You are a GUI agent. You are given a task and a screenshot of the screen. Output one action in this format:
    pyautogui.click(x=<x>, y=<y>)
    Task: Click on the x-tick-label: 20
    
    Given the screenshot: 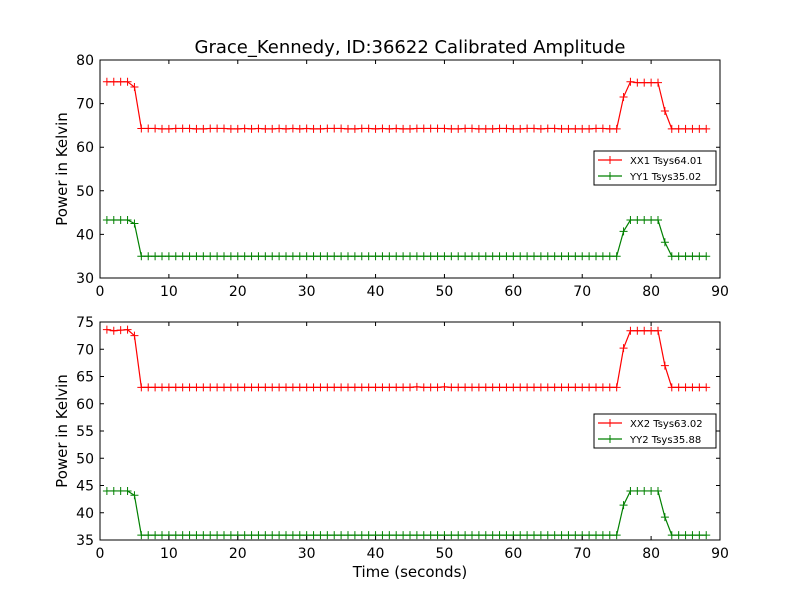 What is the action you would take?
    pyautogui.click(x=238, y=292)
    